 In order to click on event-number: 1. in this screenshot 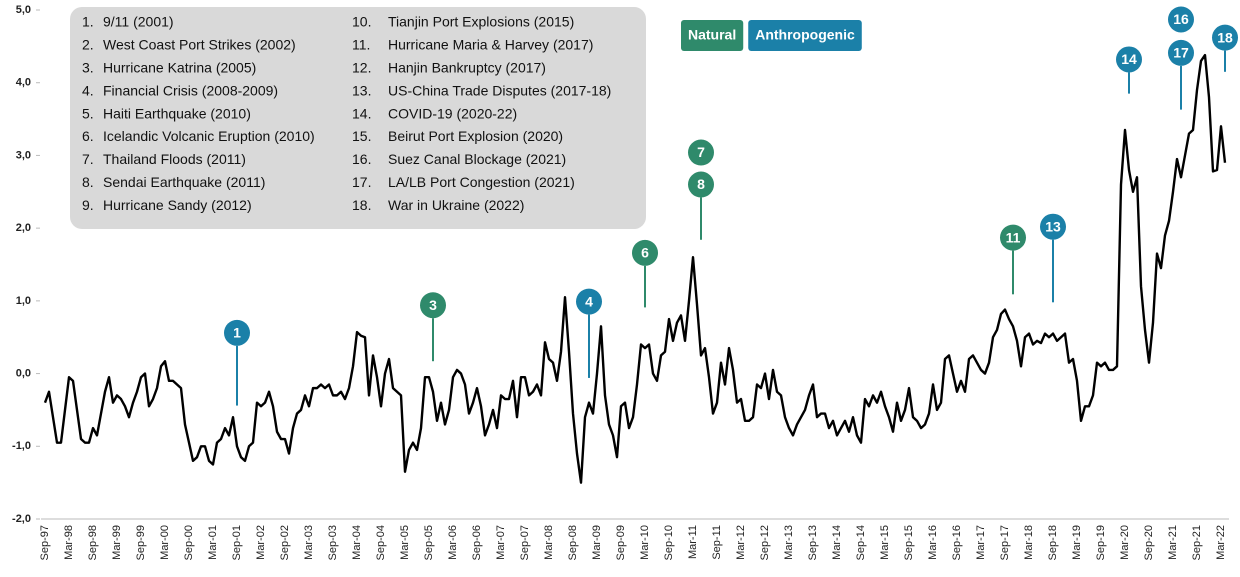, I will do `click(88, 22)`.